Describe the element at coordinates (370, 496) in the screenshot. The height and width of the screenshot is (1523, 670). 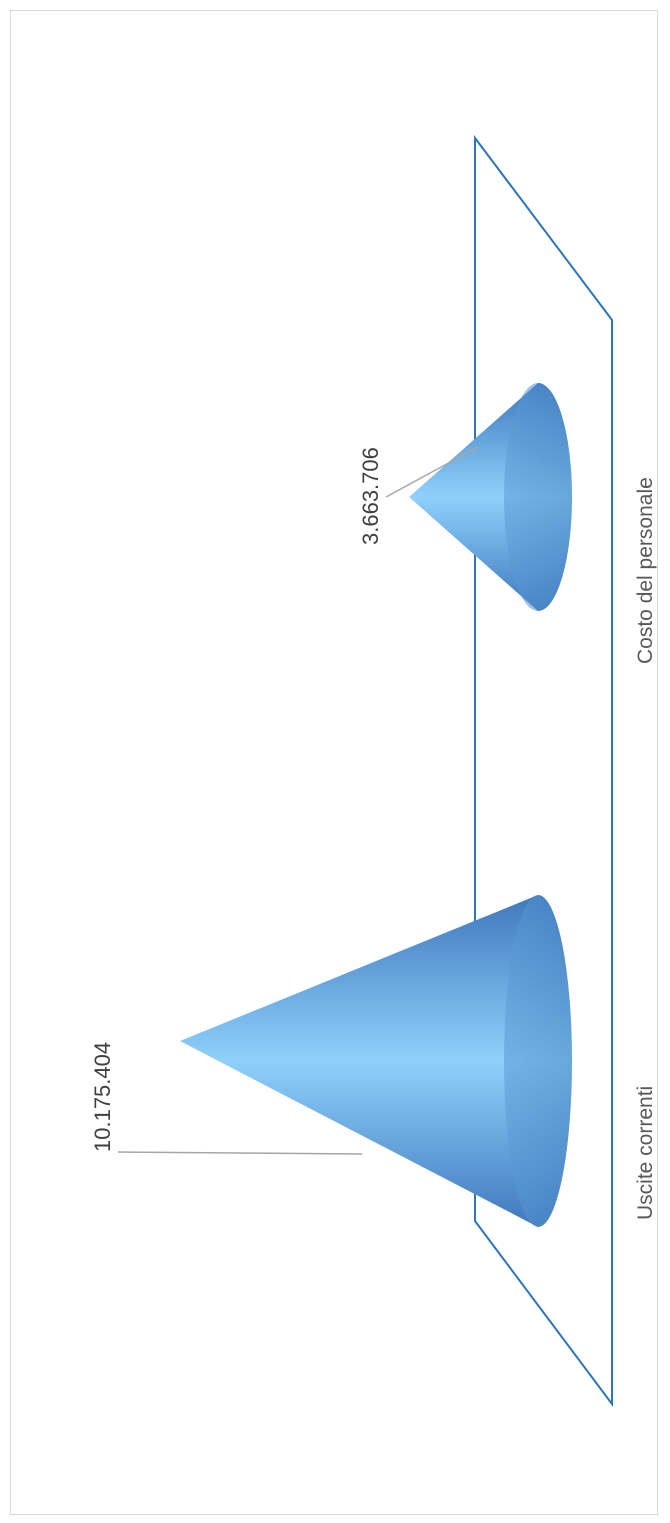
I see `data-label-2: 3.663.706` at that location.